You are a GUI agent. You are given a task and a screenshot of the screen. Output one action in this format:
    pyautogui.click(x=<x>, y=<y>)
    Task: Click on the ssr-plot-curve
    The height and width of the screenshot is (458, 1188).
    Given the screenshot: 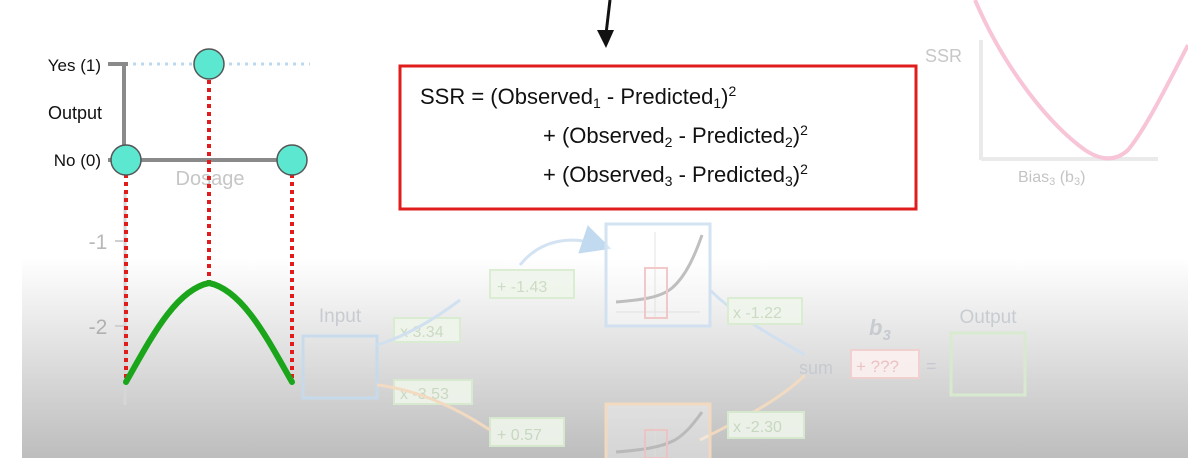 What is the action you would take?
    pyautogui.click(x=1080, y=80)
    